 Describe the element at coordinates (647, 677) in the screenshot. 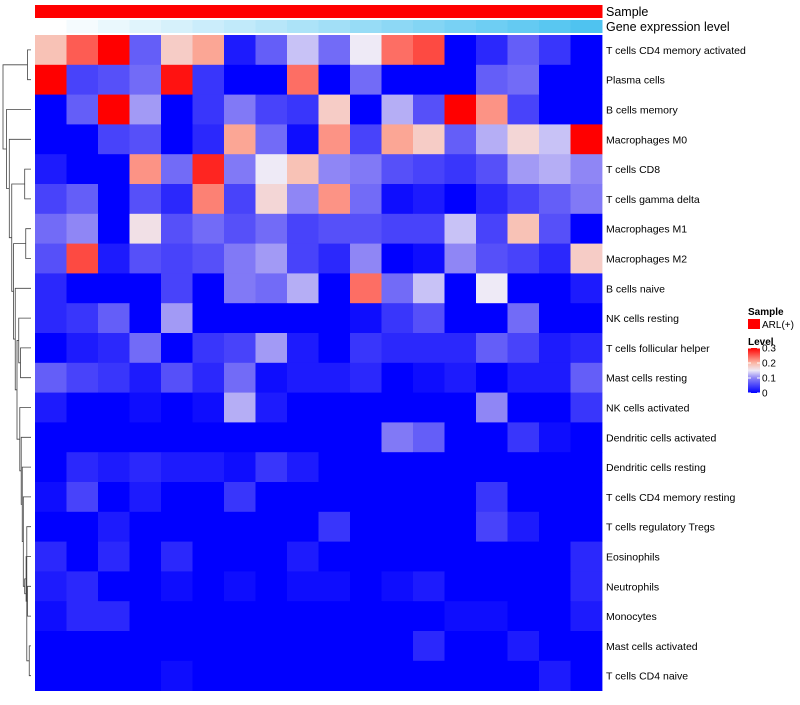

I see `row-label: T cells CD4 naive` at that location.